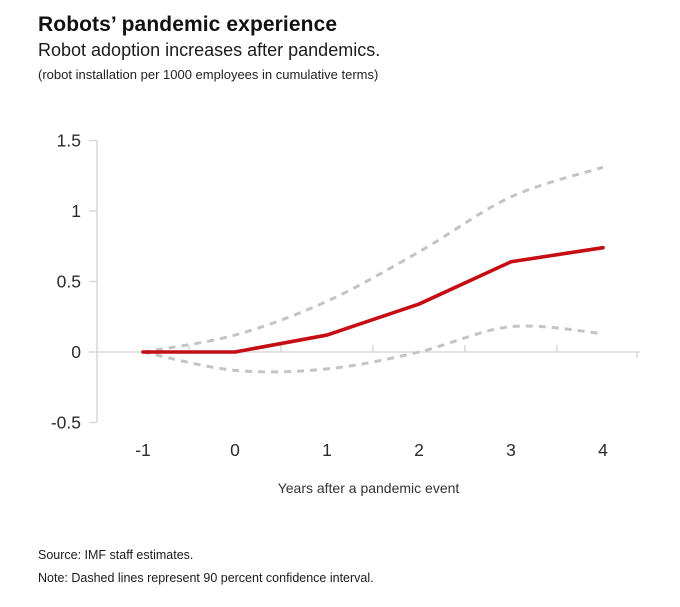 Image resolution: width=680 pixels, height=607 pixels. I want to click on y-tick-label: 0, so click(76, 352).